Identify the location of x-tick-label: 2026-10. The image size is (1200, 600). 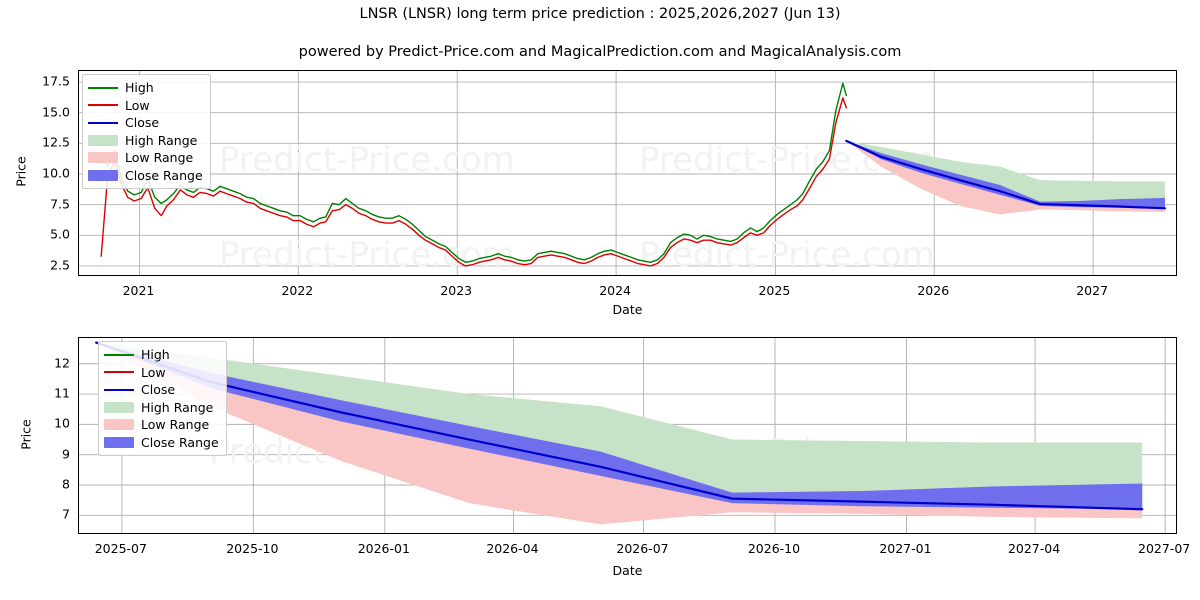
(774, 548).